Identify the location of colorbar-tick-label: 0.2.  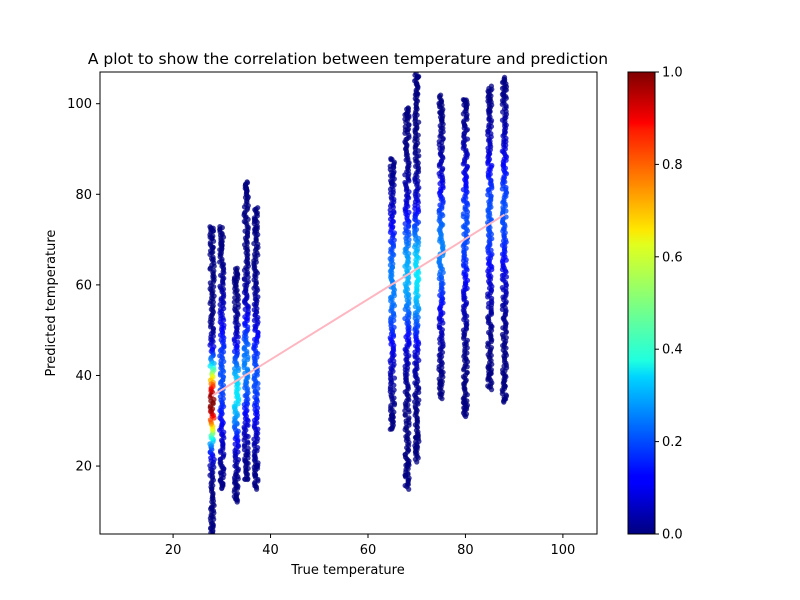
(672, 442).